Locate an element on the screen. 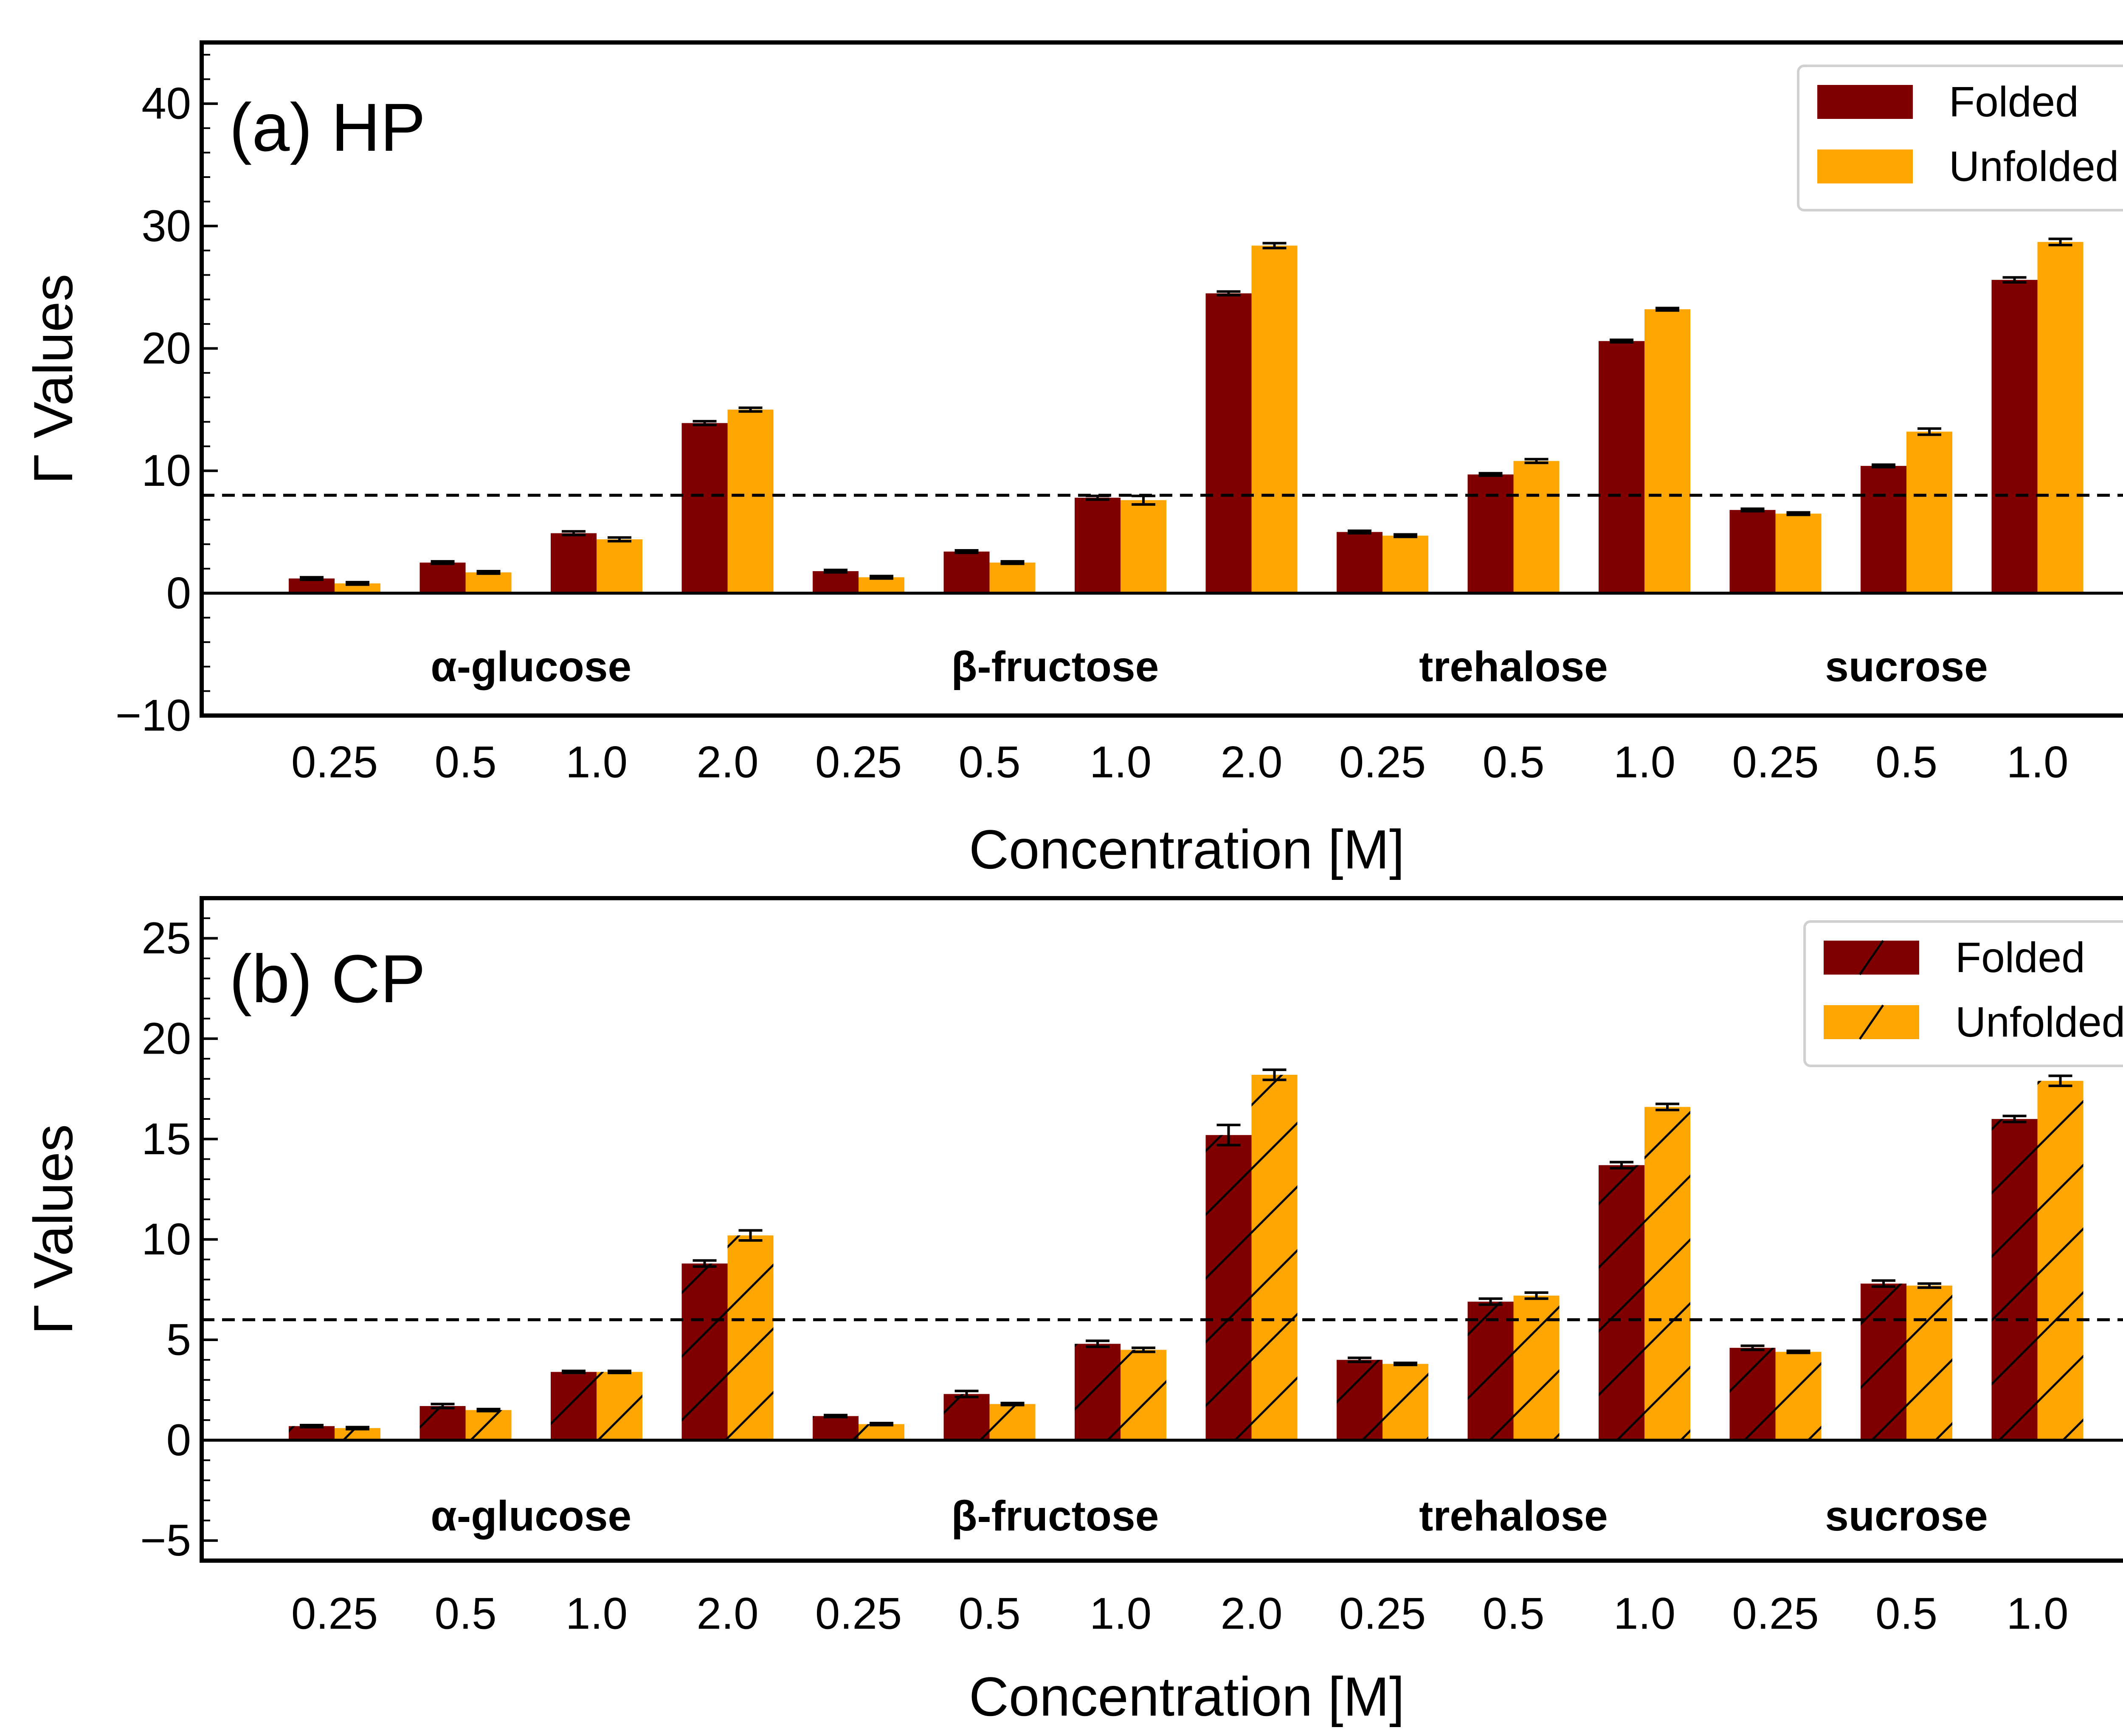 Image resolution: width=2123 pixels, height=1736 pixels. y-tick-label: 10 is located at coordinates (166, 1239).